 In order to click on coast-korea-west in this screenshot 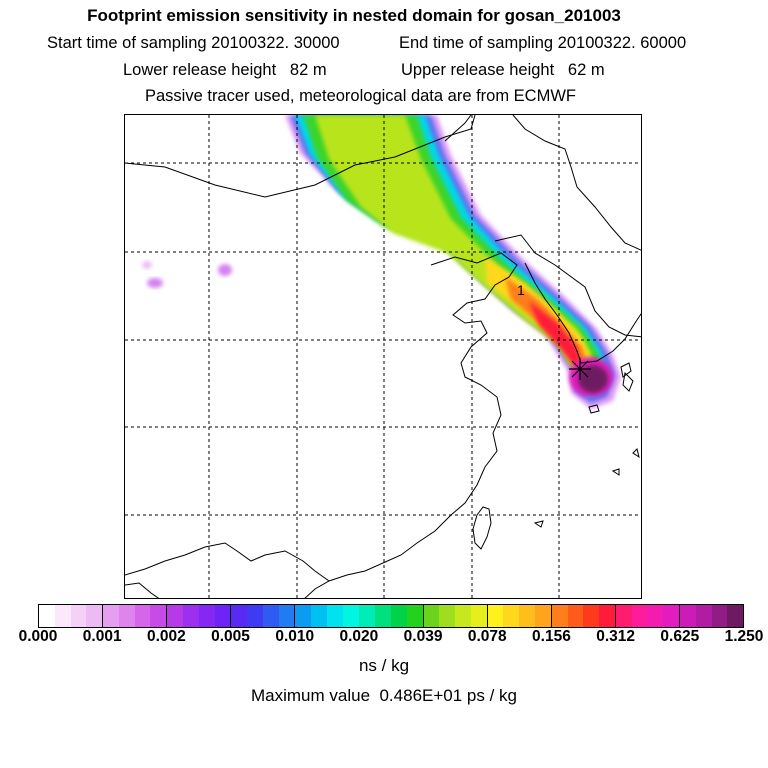, I will do `click(553, 313)`.